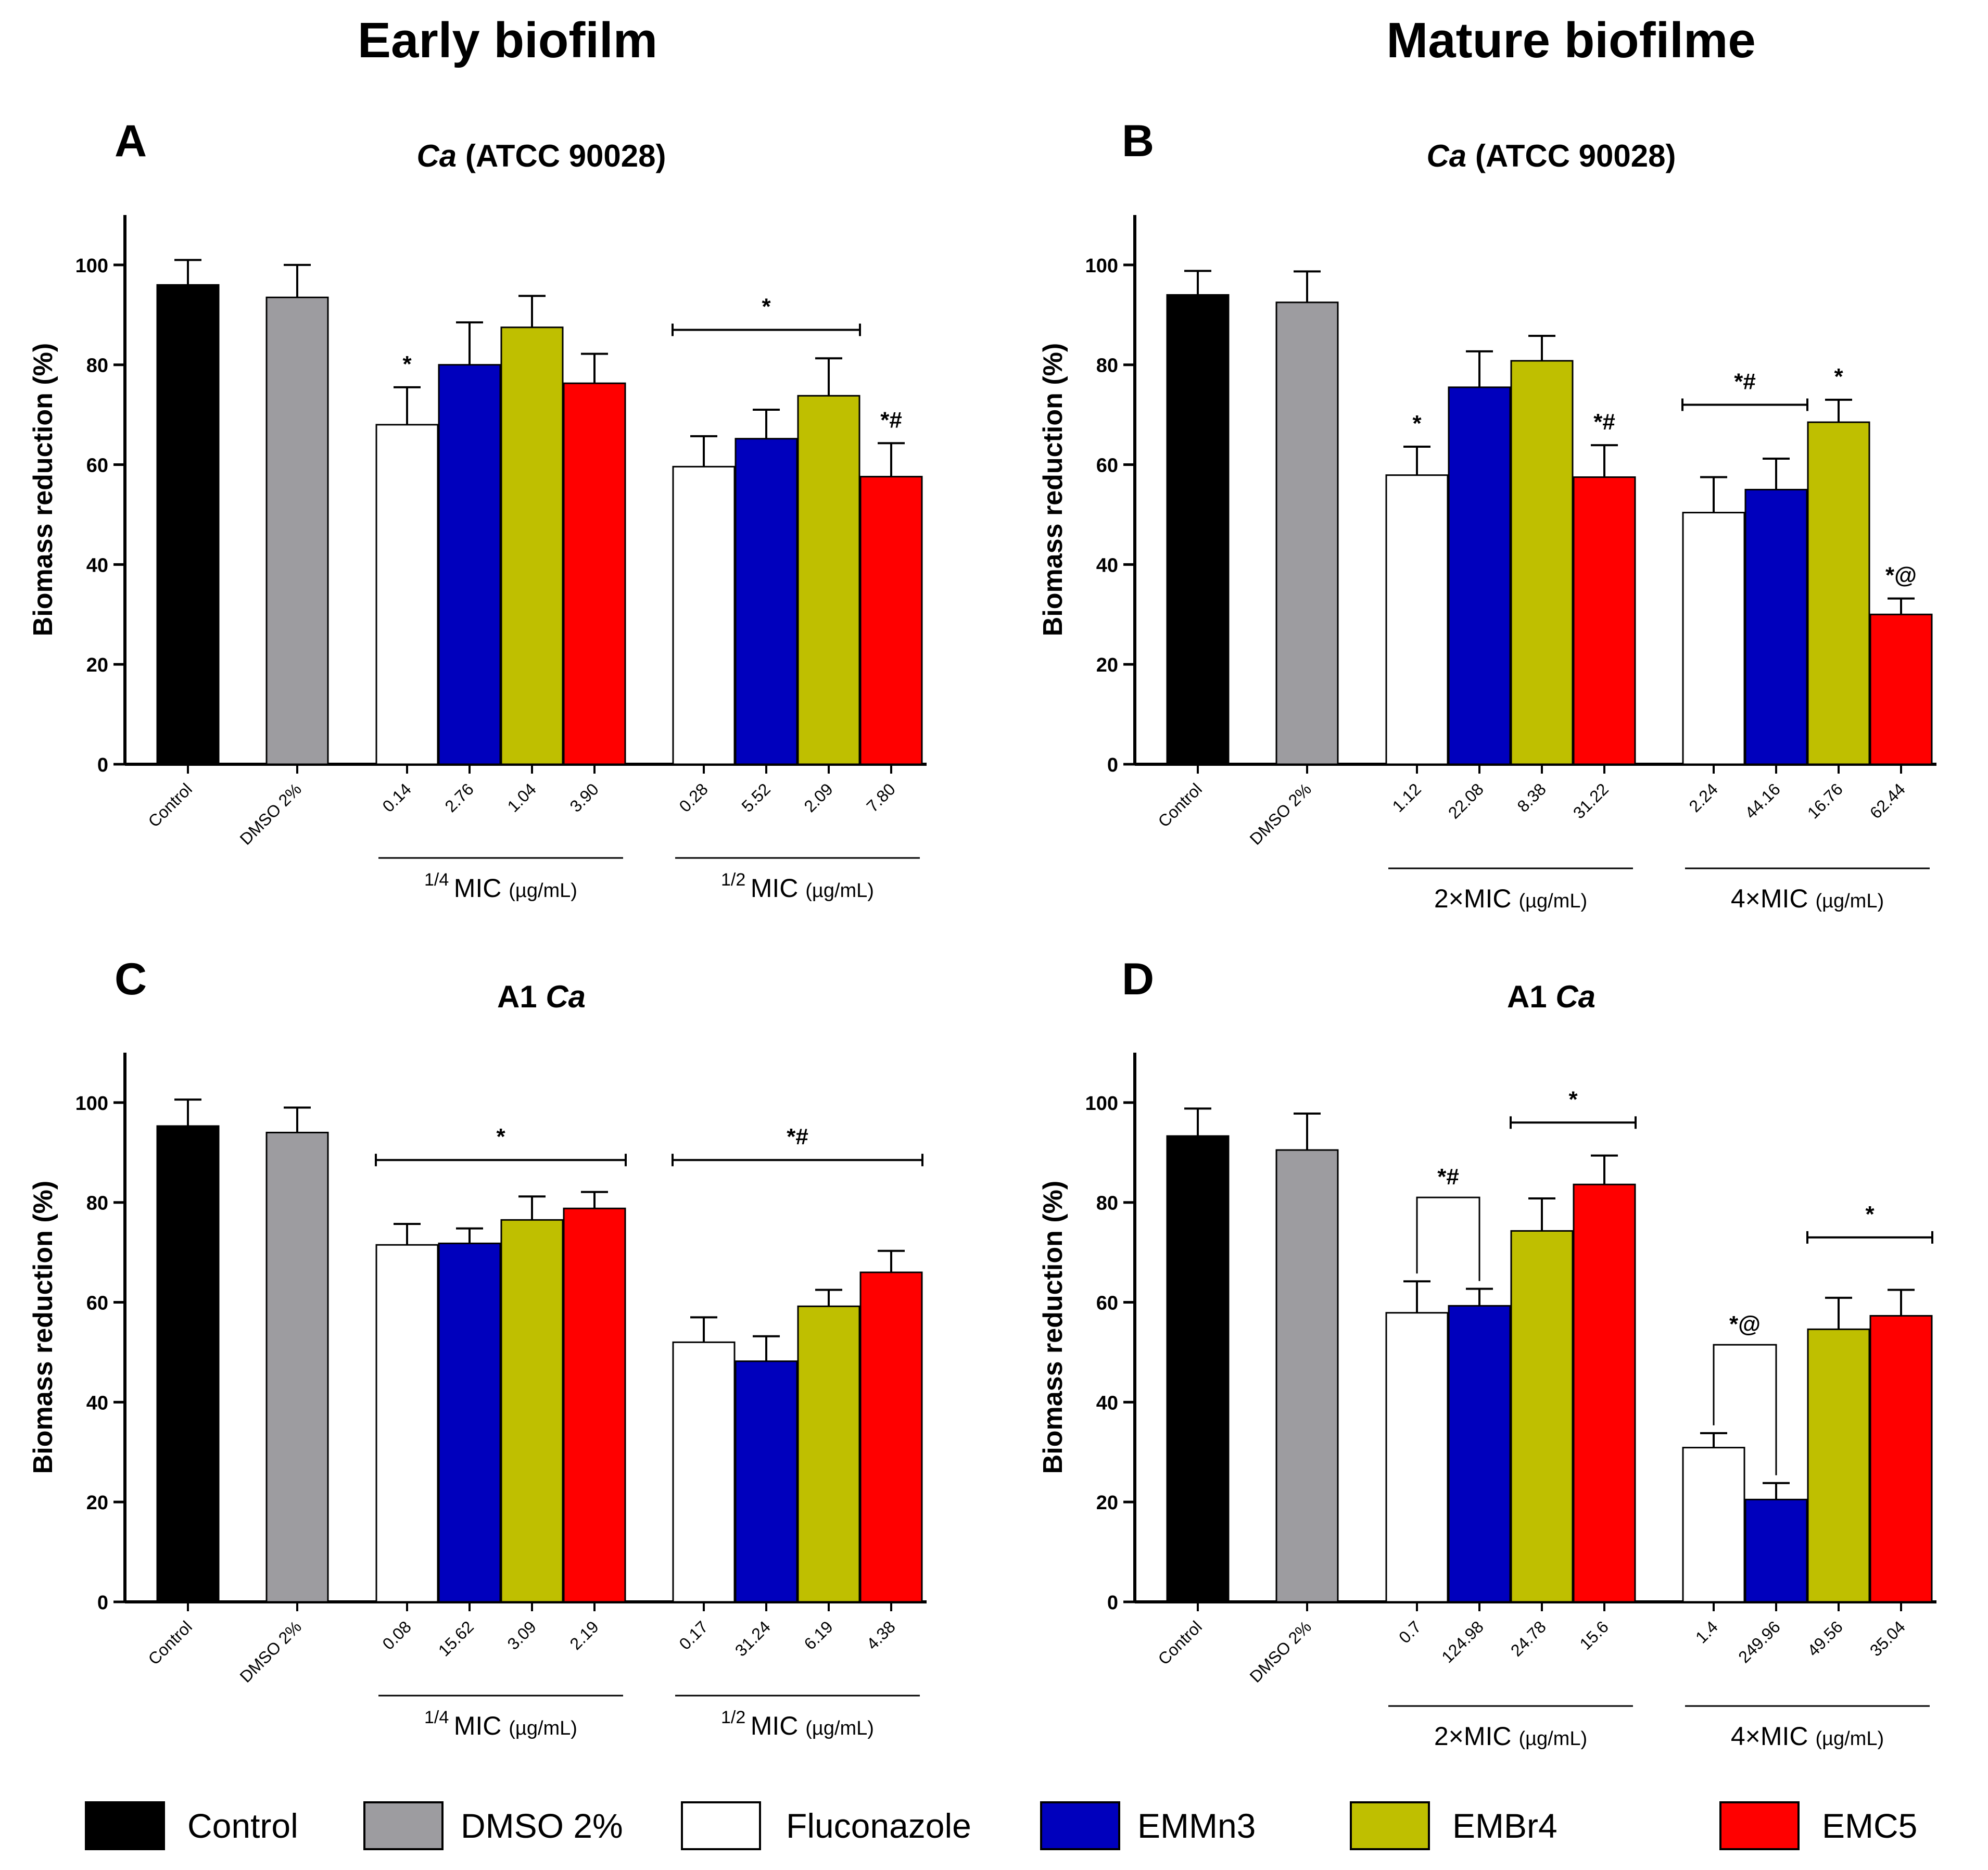 Image resolution: width=1988 pixels, height=1870 pixels. I want to click on x-tick-label: 24.78, so click(1528, 1638).